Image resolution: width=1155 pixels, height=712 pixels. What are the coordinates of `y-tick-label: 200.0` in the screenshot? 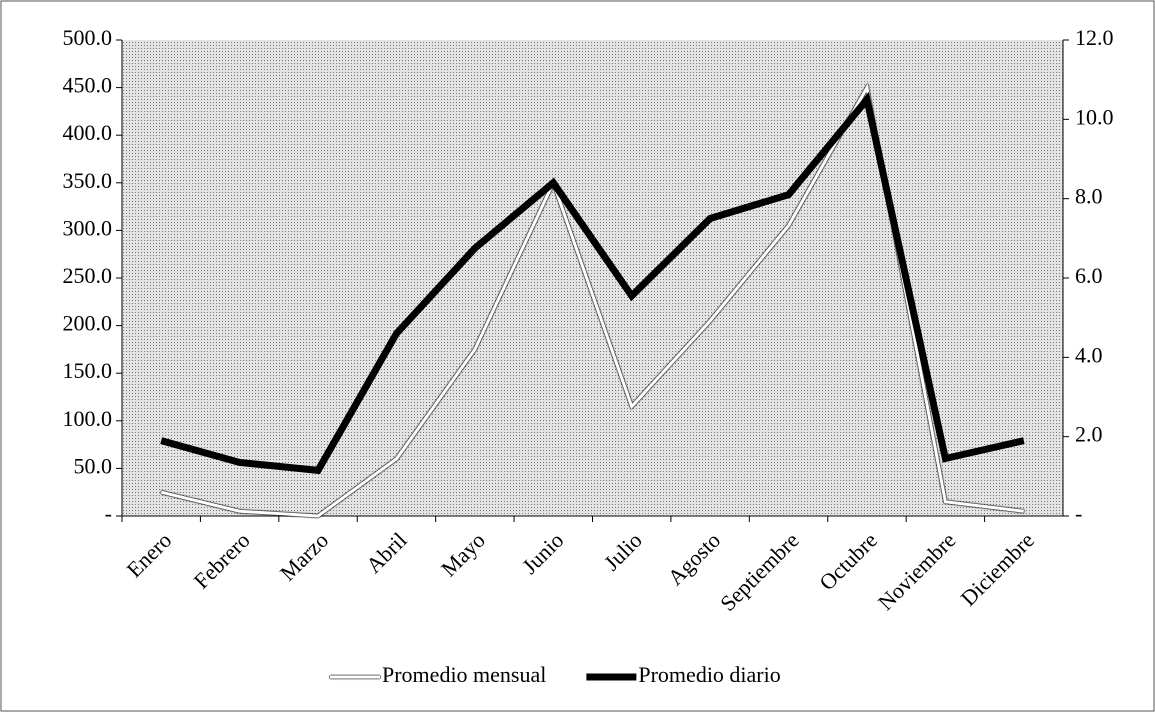 It's located at (88, 323).